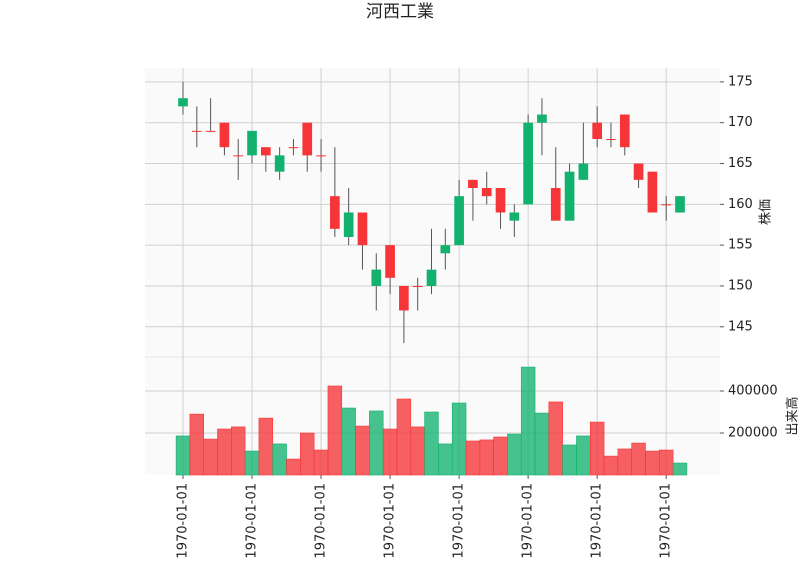 The image size is (800, 575). Describe the element at coordinates (740, 163) in the screenshot. I see `y-tick-label: 165` at that location.